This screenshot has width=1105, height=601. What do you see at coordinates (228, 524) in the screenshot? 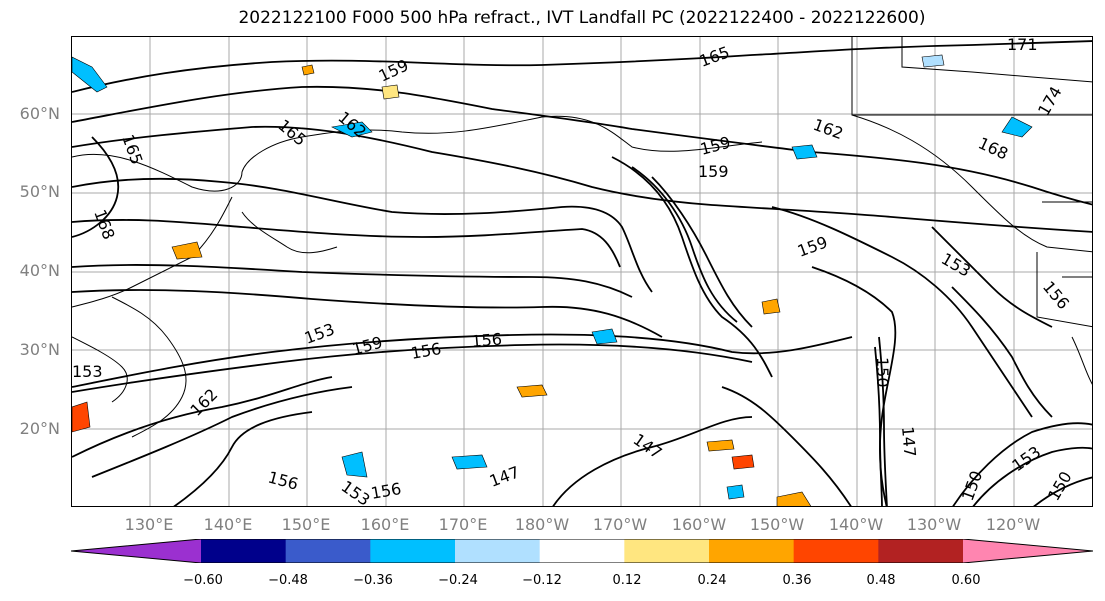
I see `lon-label-140e: 140°E` at bounding box center [228, 524].